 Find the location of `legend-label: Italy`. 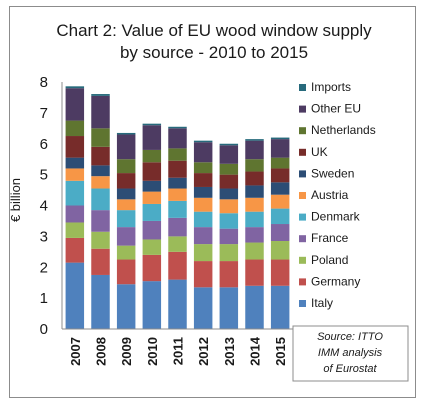

legend-label: Italy is located at coordinates (322, 303).